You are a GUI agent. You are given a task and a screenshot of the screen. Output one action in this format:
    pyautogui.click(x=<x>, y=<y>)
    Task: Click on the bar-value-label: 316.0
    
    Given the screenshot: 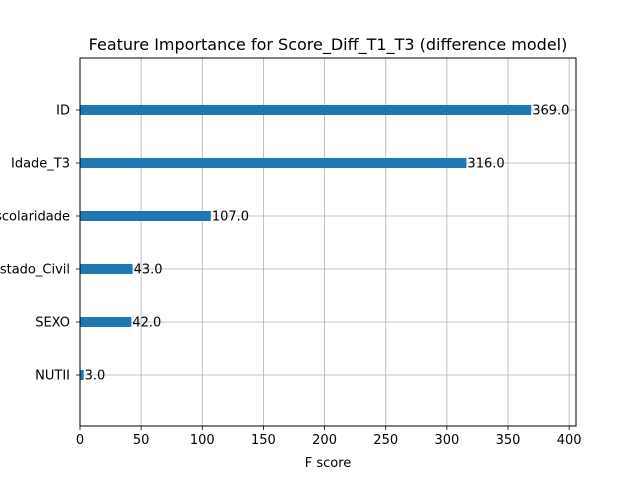 What is the action you would take?
    pyautogui.click(x=485, y=164)
    